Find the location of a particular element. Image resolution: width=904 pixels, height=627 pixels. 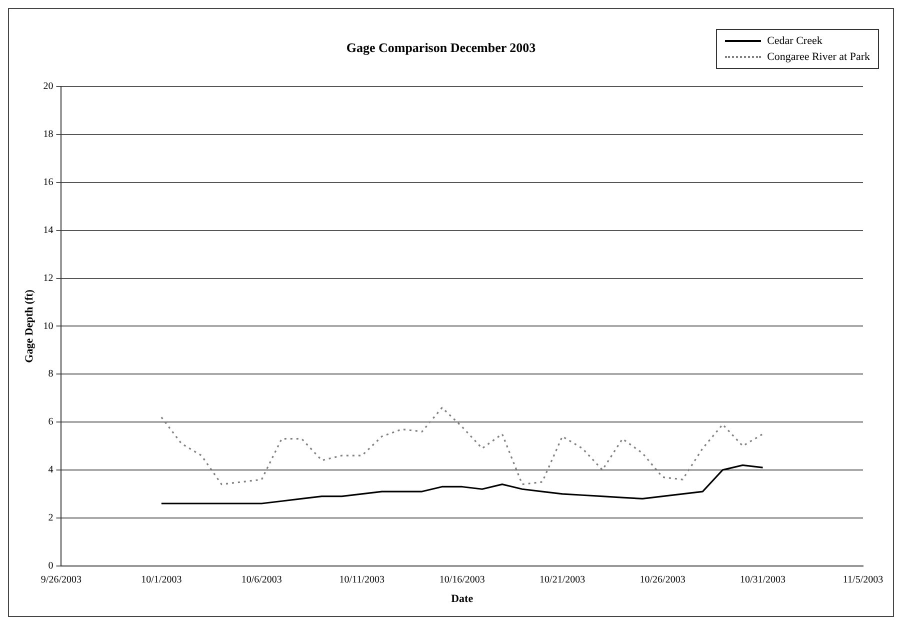

x-tick-label: 11/5/2003 is located at coordinates (863, 580).